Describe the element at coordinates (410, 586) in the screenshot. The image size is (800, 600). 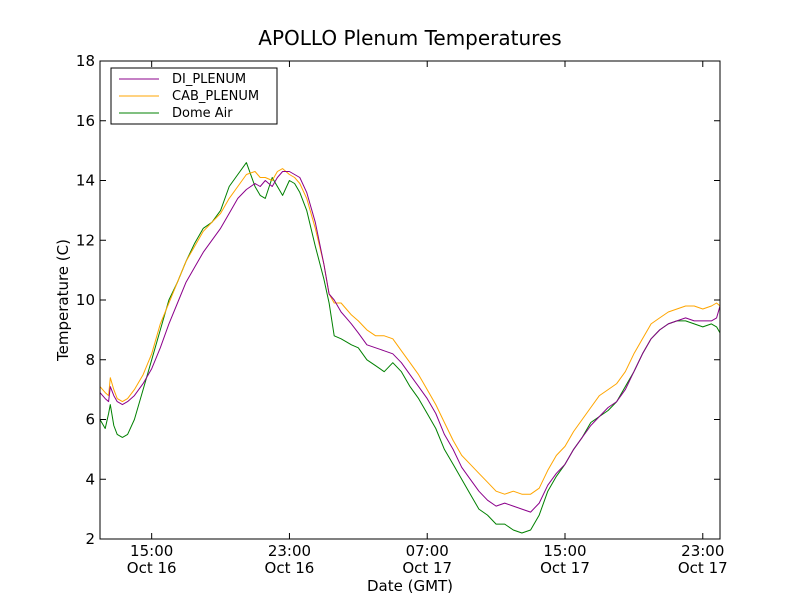
I see `x-axis-label: Date (GMT)` at that location.